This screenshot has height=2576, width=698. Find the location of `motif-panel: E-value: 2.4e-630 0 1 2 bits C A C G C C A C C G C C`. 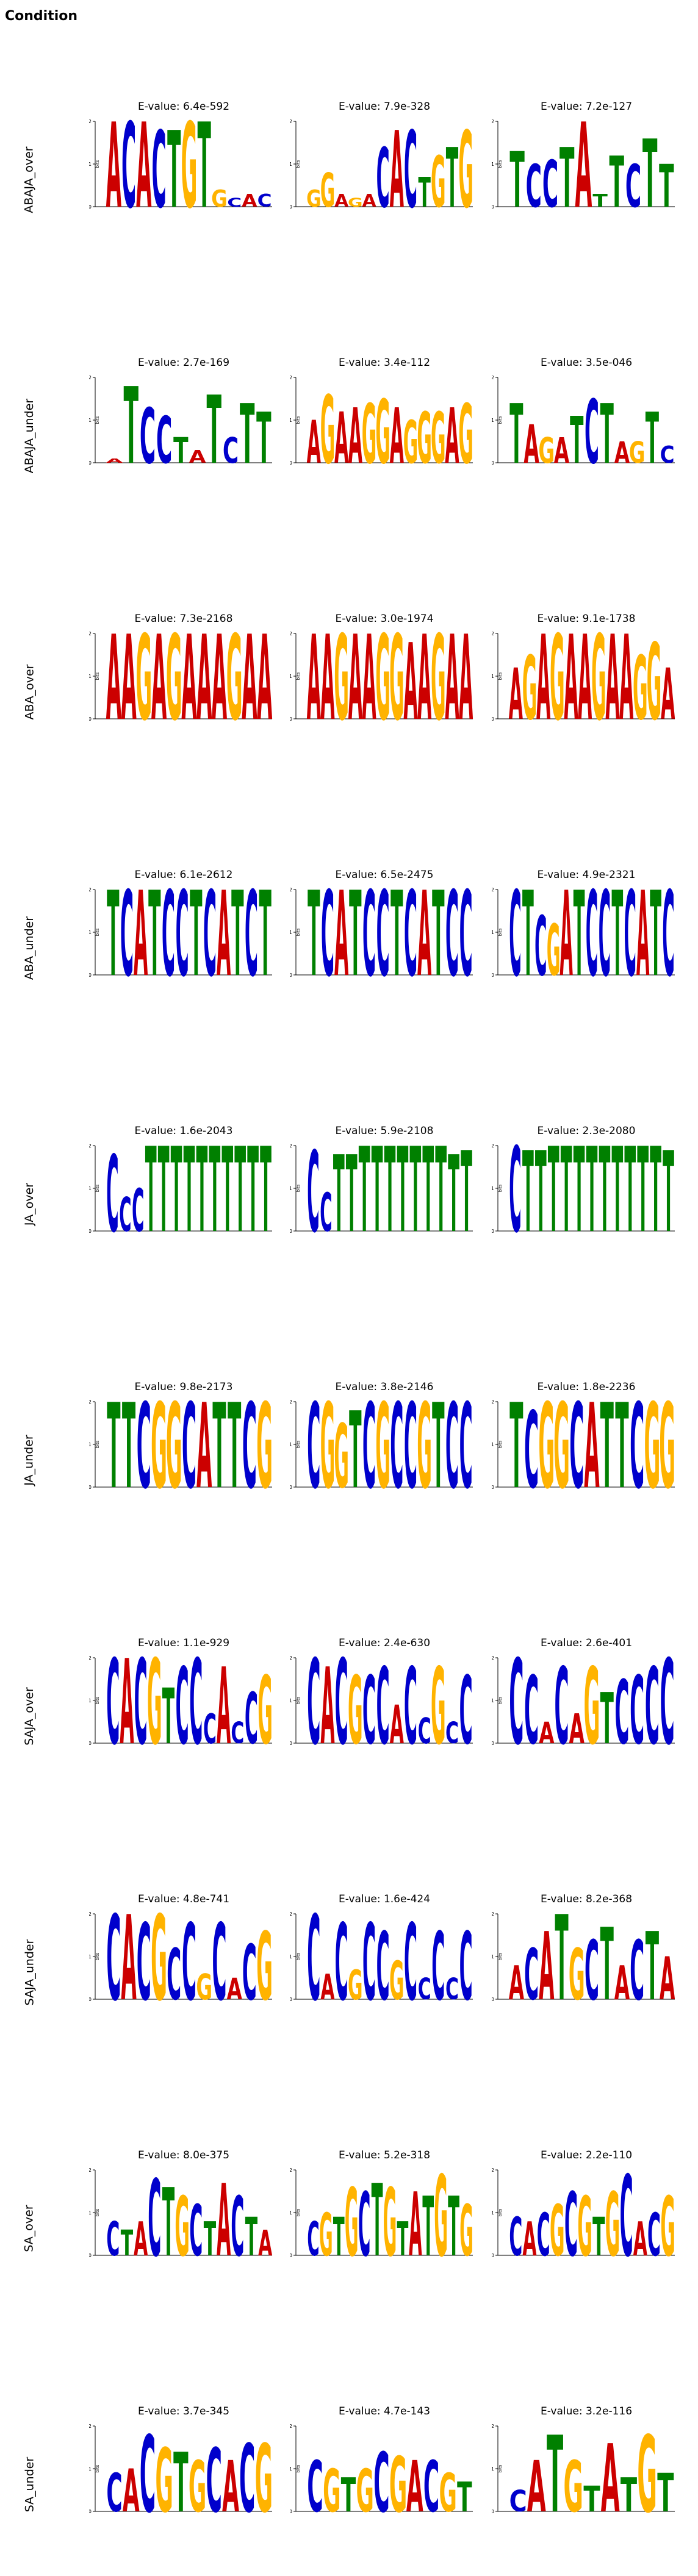

motif-panel: E-value: 2.4e-630 0 1 2 bits C A C G C C A C C G C C is located at coordinates (384, 1713).